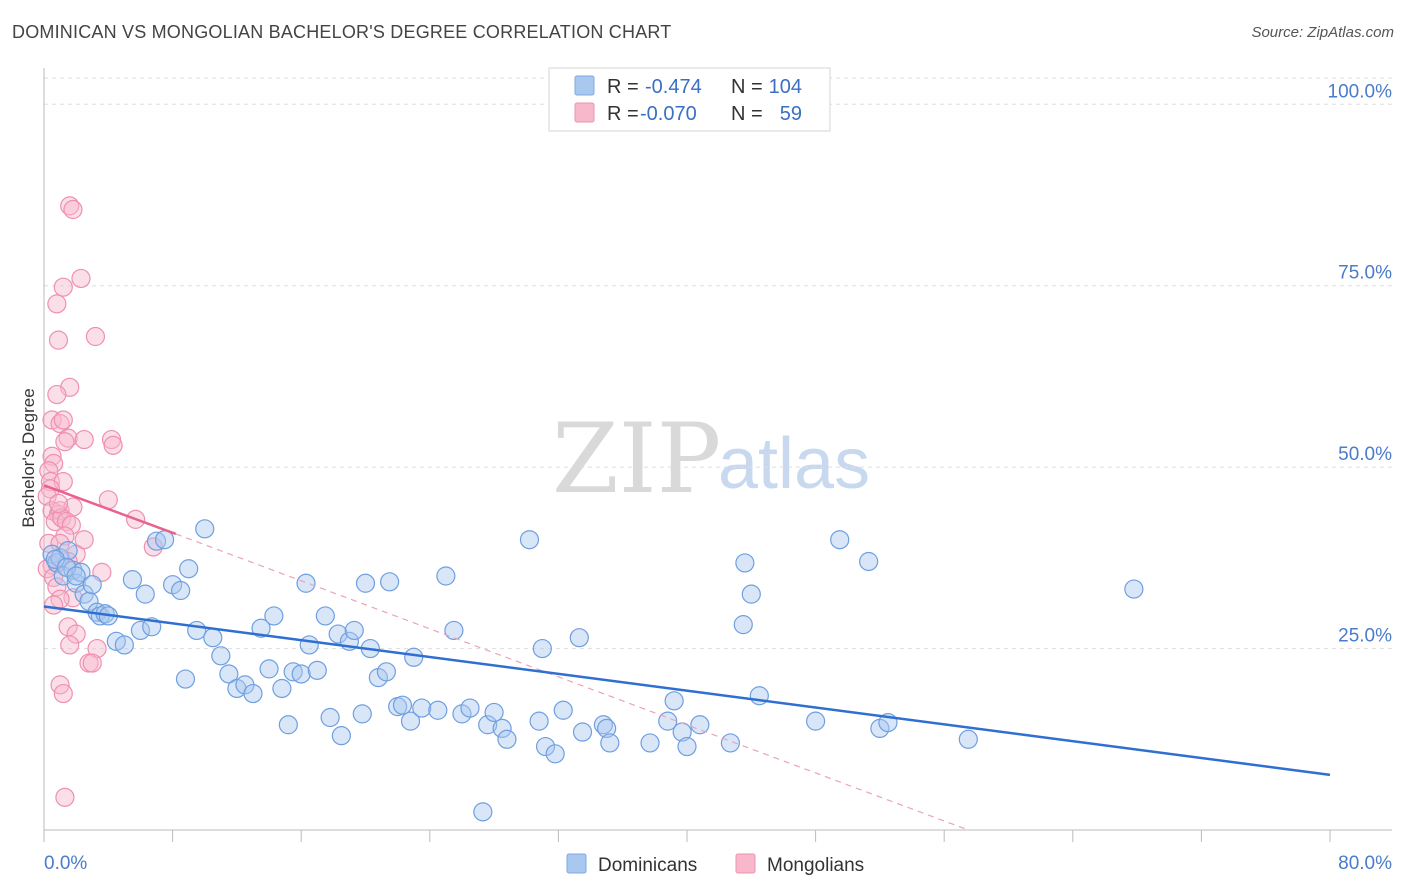 The height and width of the screenshot is (892, 1406). What do you see at coordinates (623, 114) in the screenshot?
I see `legend-r-label-mongolians: R =` at bounding box center [623, 114].